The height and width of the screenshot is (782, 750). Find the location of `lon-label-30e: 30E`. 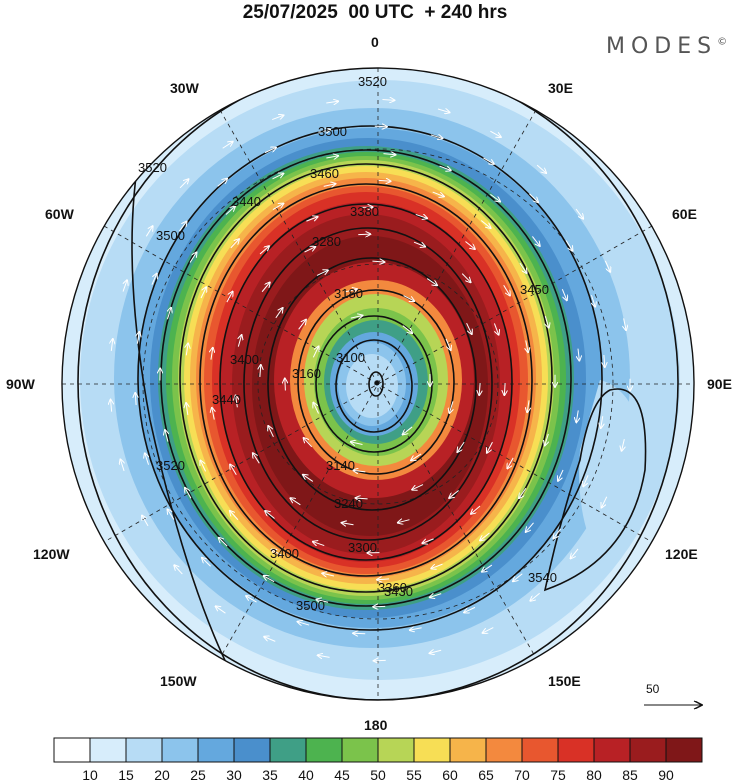

lon-label-30e: 30E is located at coordinates (560, 88).